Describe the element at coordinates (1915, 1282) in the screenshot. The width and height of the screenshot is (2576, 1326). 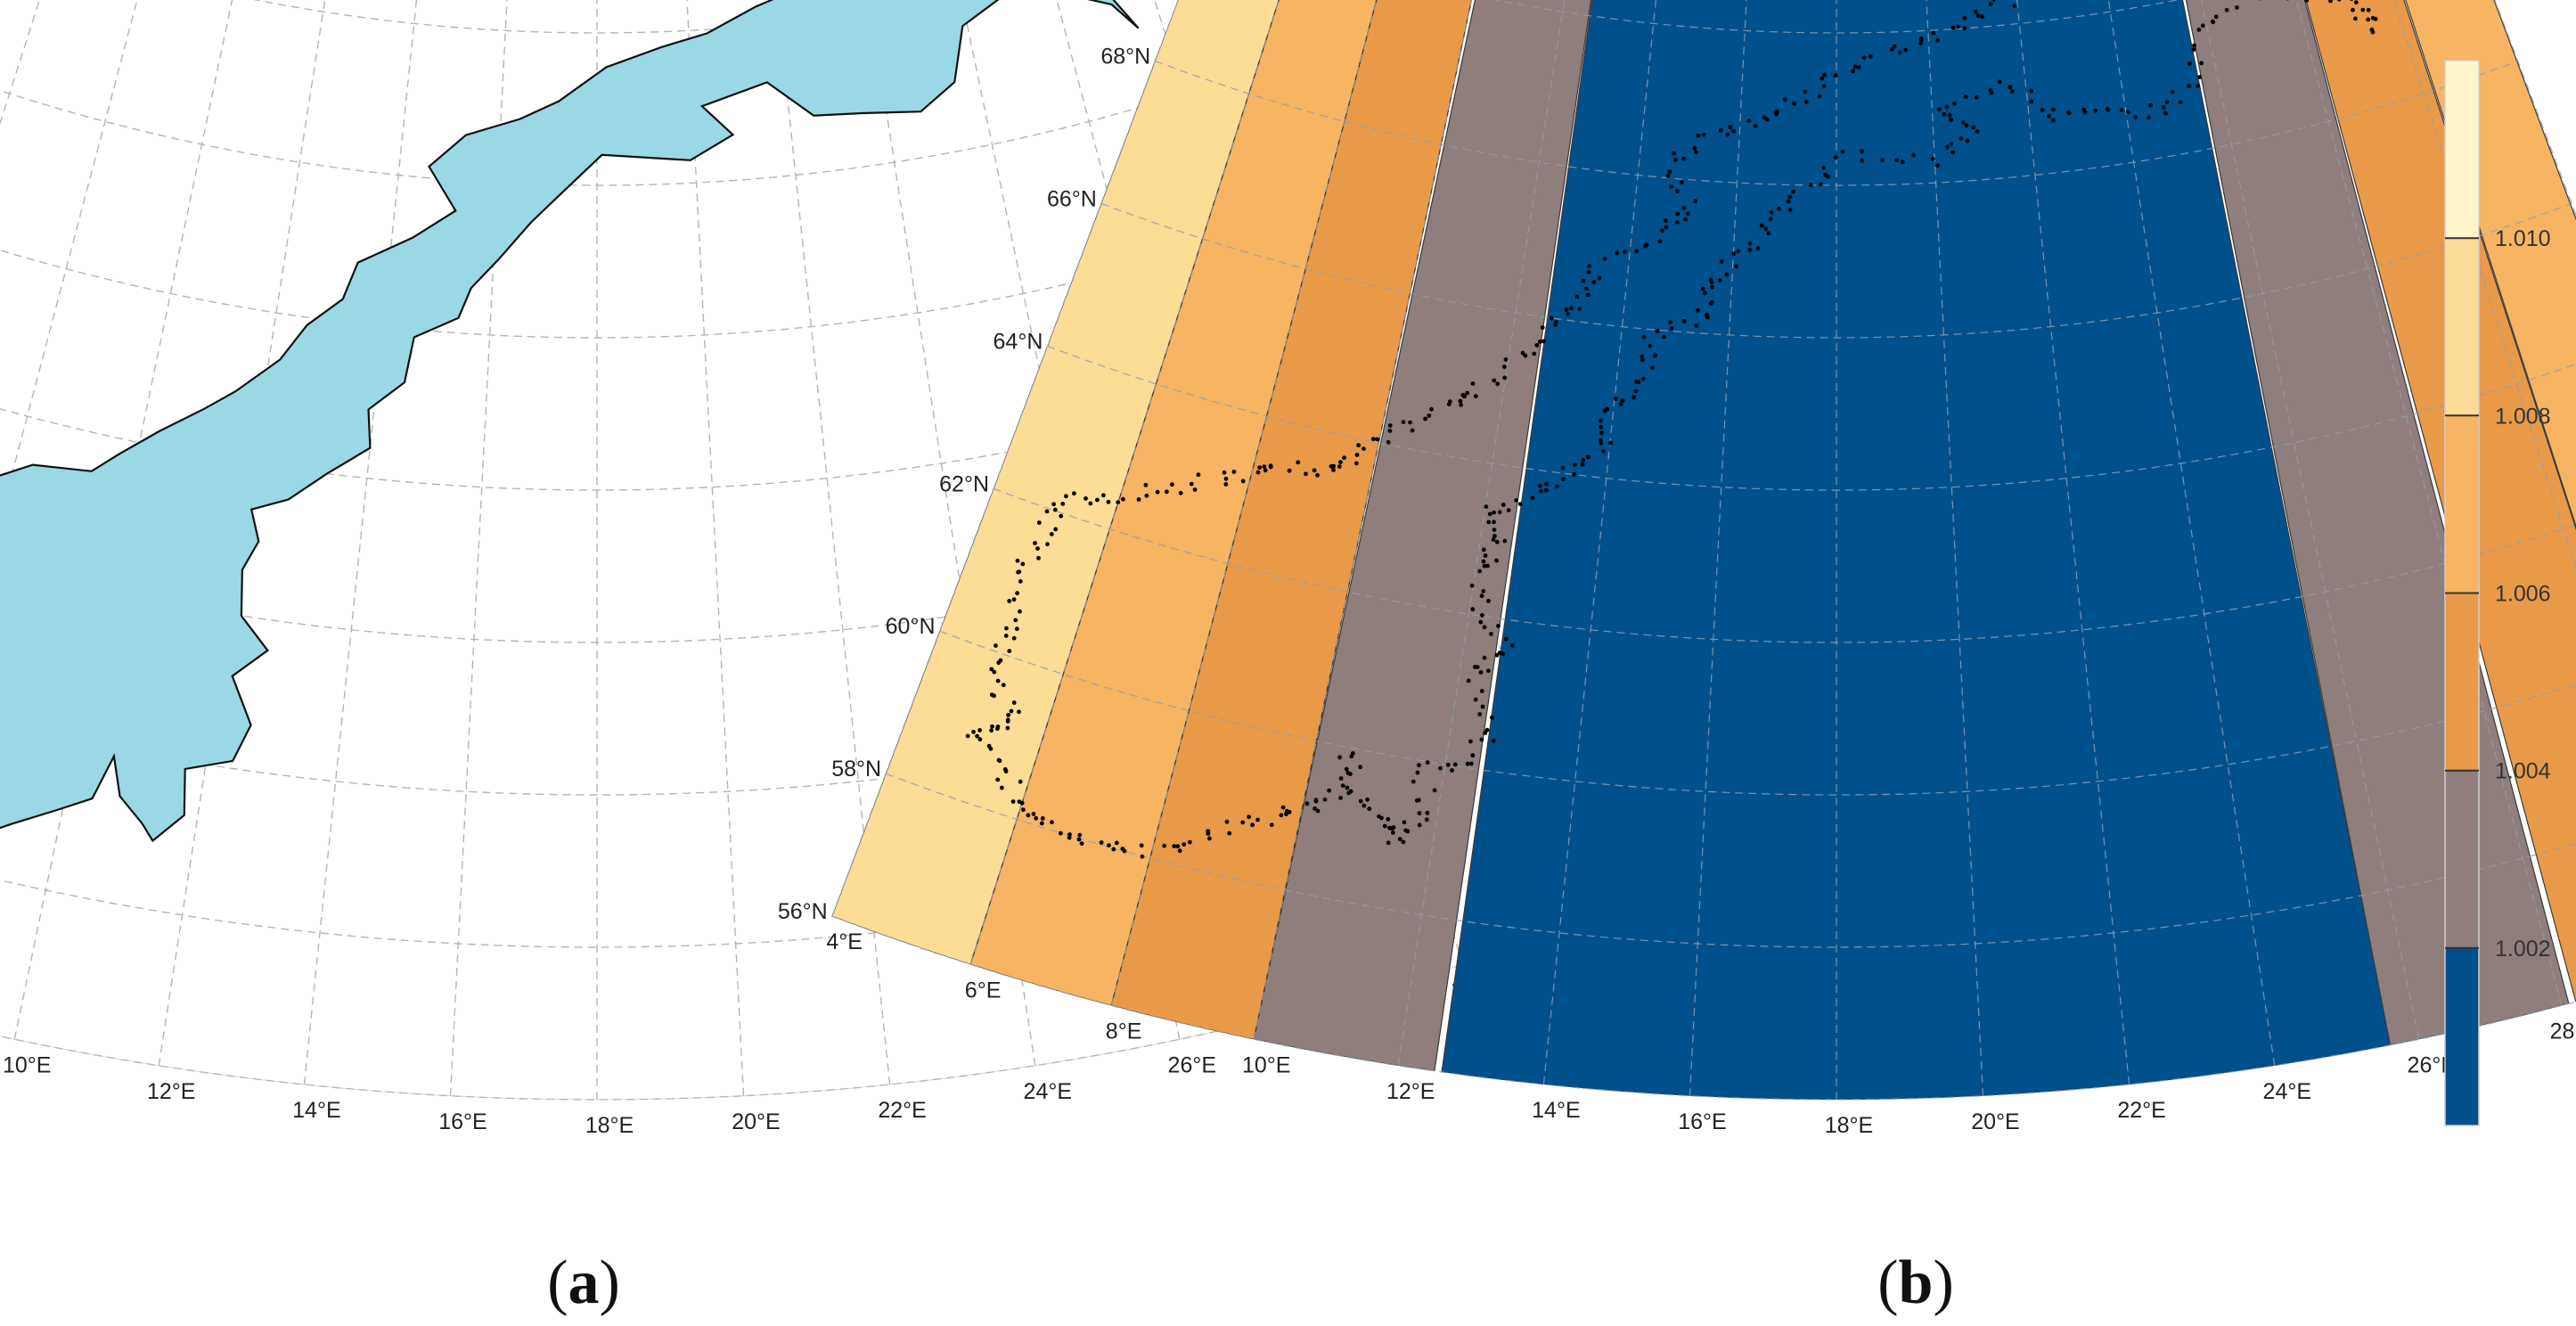
I see `panel-label-b: (b)` at that location.